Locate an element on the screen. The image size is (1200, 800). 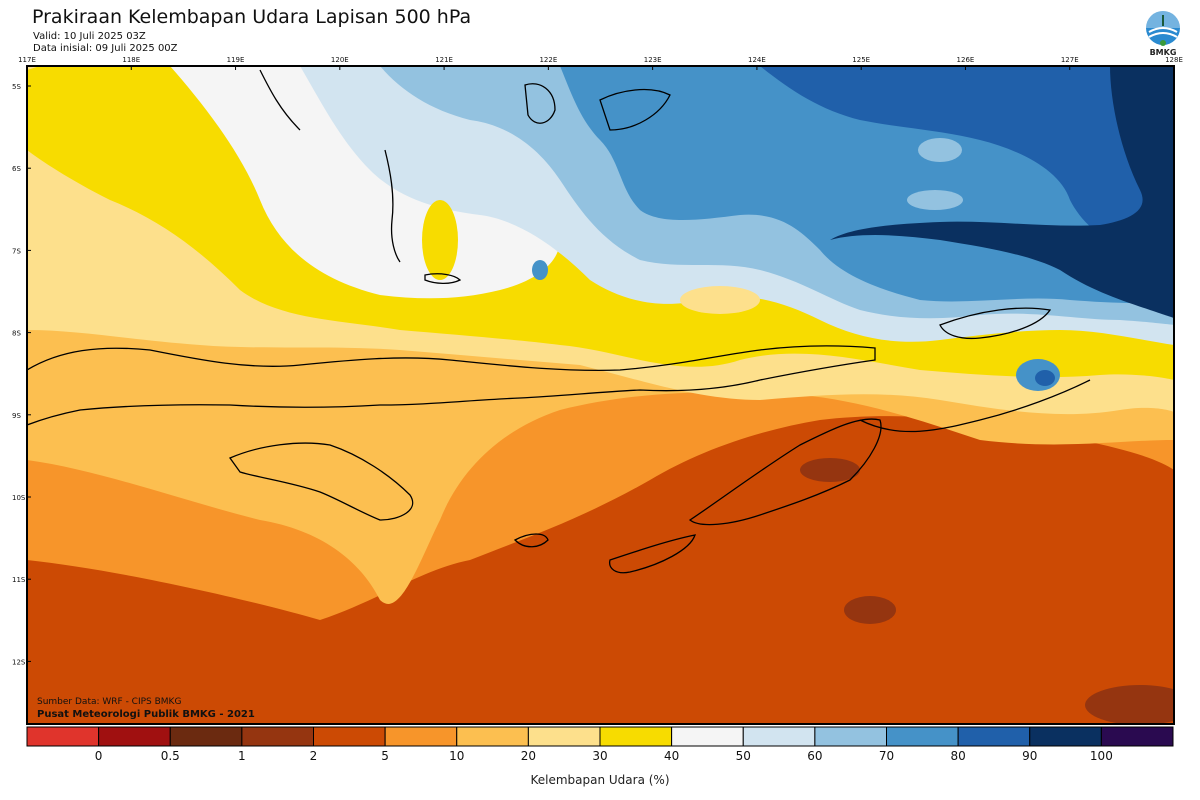
colorbar-label: 5 is located at coordinates (385, 756).